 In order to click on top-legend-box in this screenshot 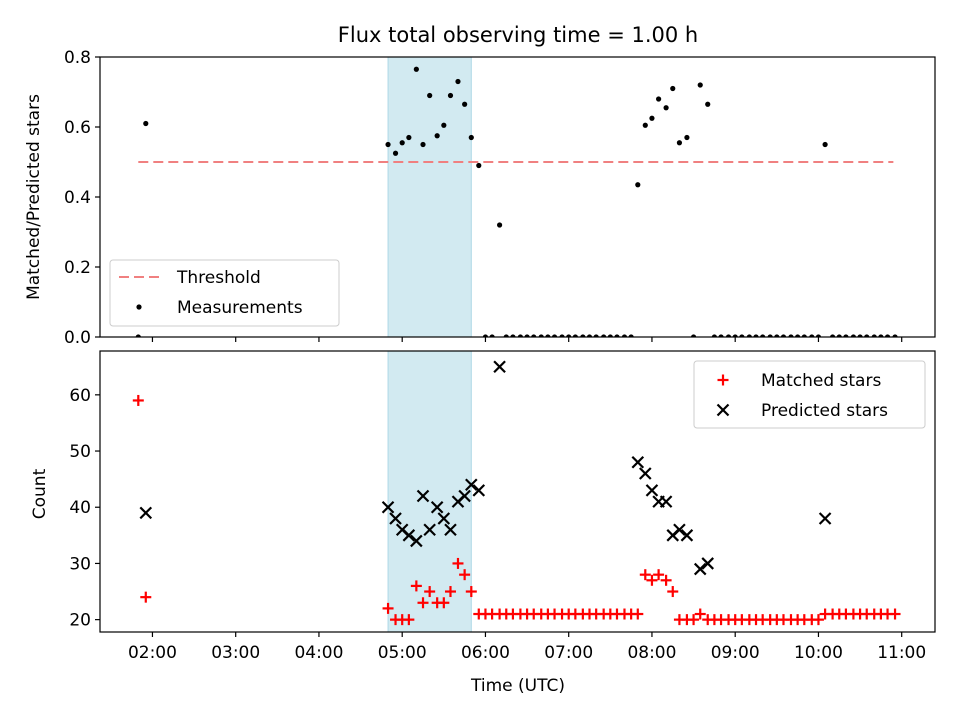, I will do `click(224, 293)`.